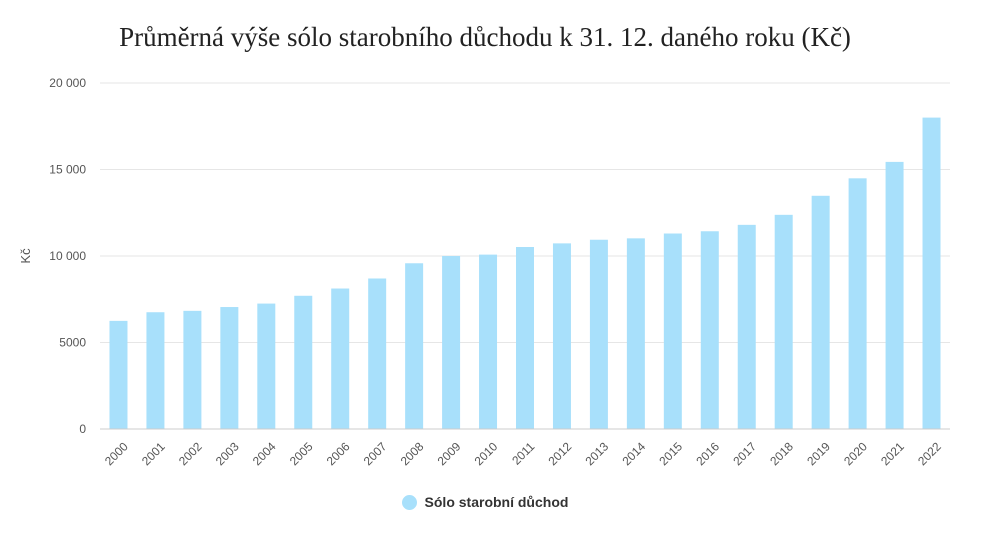  I want to click on x-tick-label: 2009, so click(449, 453).